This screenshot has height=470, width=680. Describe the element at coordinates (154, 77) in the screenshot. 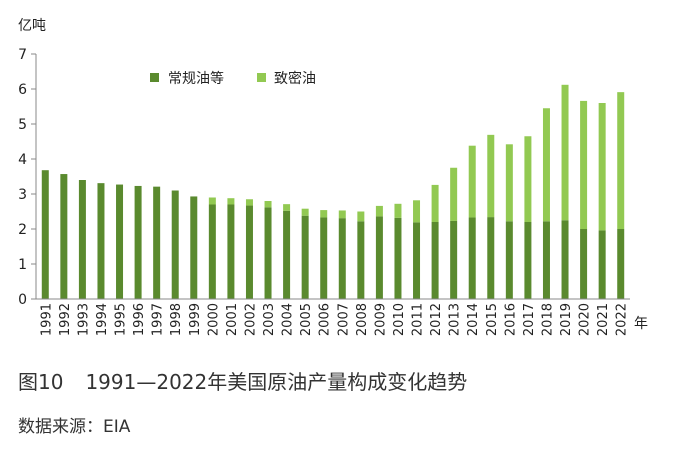

I see `legend-swatch-conventional` at that location.